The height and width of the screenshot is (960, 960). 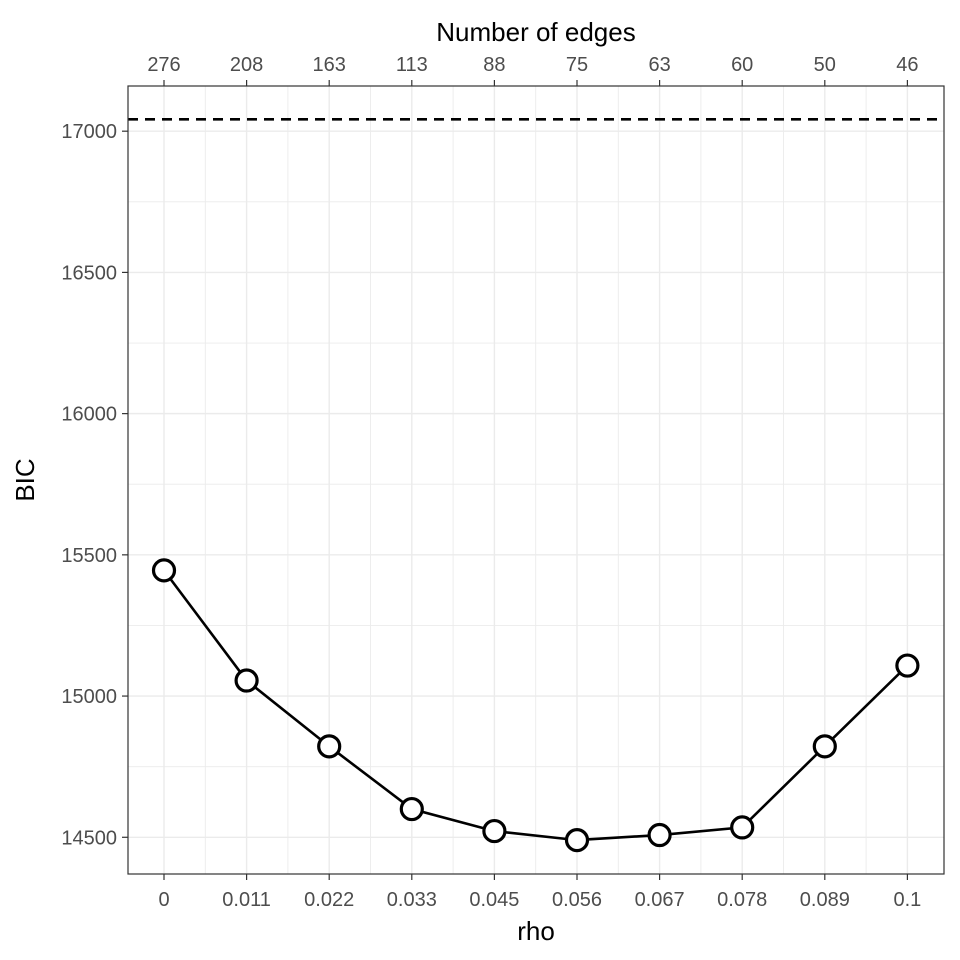 I want to click on y-tick-label: 15500, so click(x=89, y=556).